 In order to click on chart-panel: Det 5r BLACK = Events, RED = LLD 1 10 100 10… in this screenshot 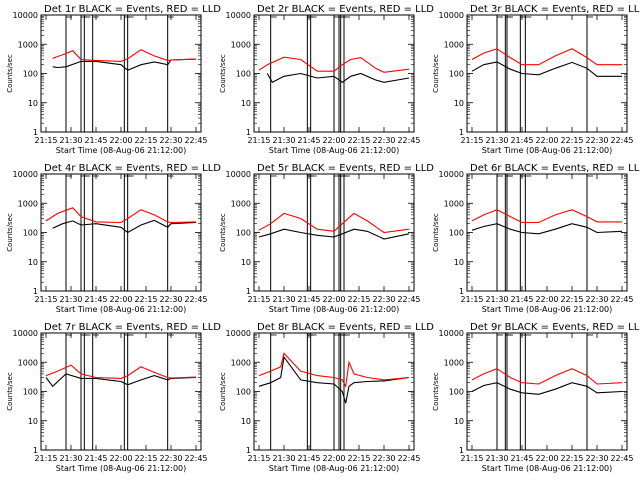, I will do `click(326, 238)`.